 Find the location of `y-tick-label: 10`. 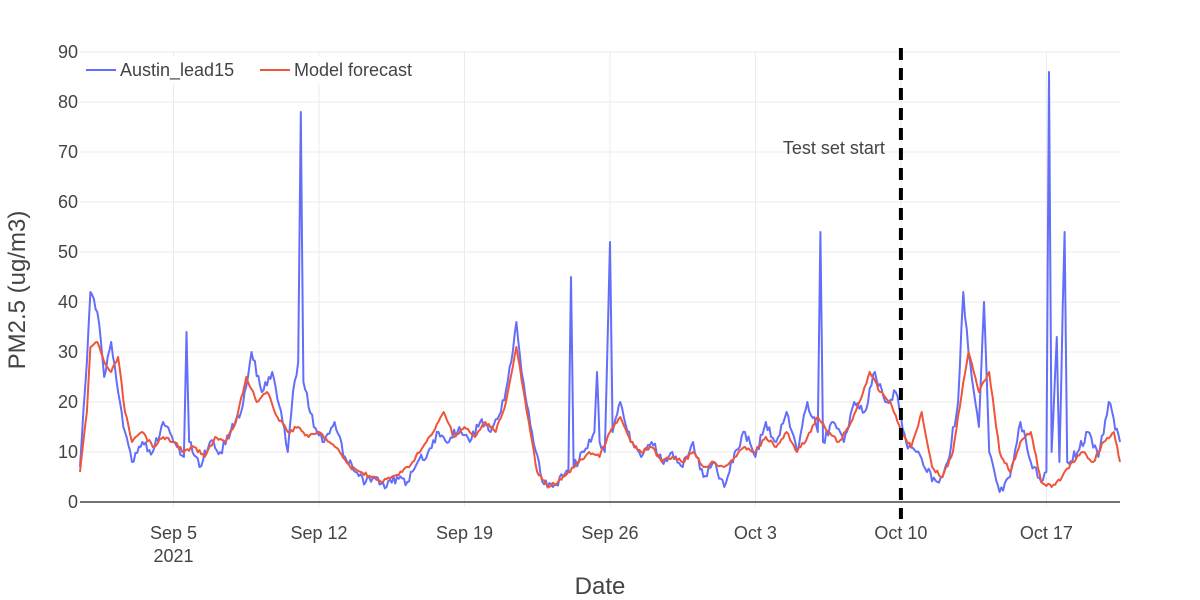

y-tick-label: 10 is located at coordinates (68, 452).